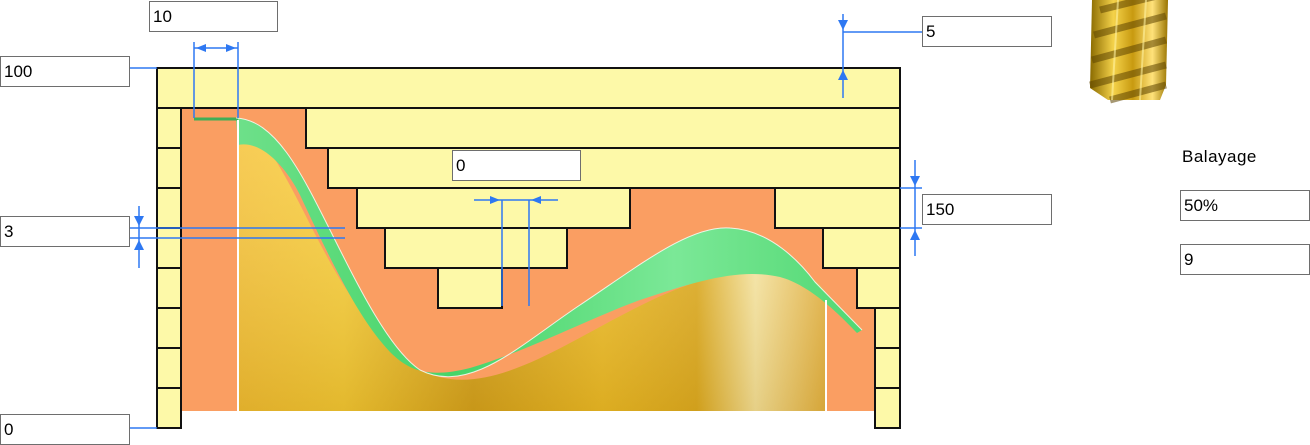 The image size is (1310, 445). What do you see at coordinates (1245, 205) in the screenshot?
I see `sweep-percent-field` at bounding box center [1245, 205].